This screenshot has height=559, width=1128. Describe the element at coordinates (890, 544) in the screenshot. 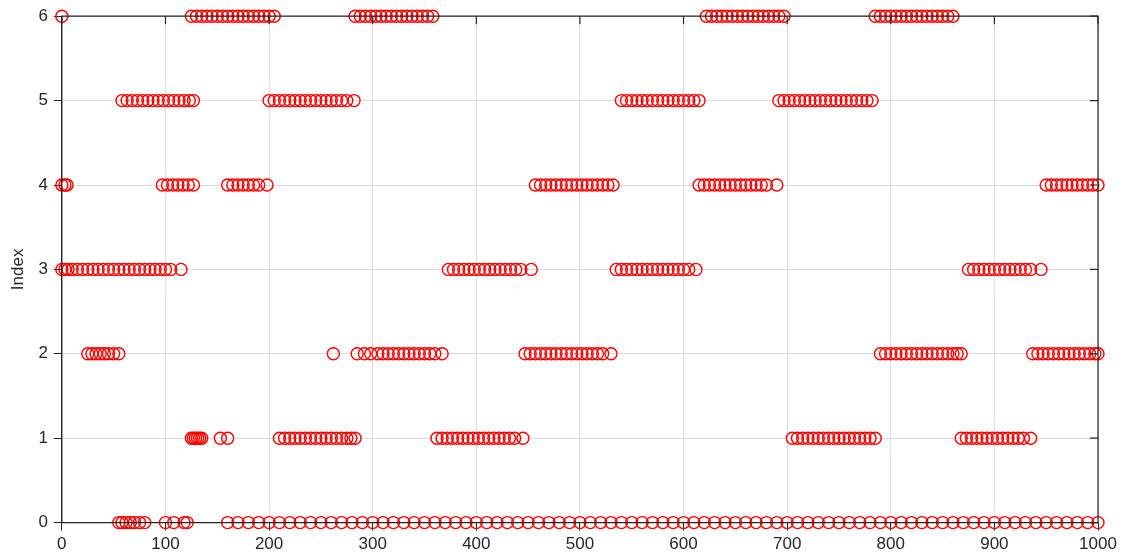

I see `x-tick-label: 800` at that location.